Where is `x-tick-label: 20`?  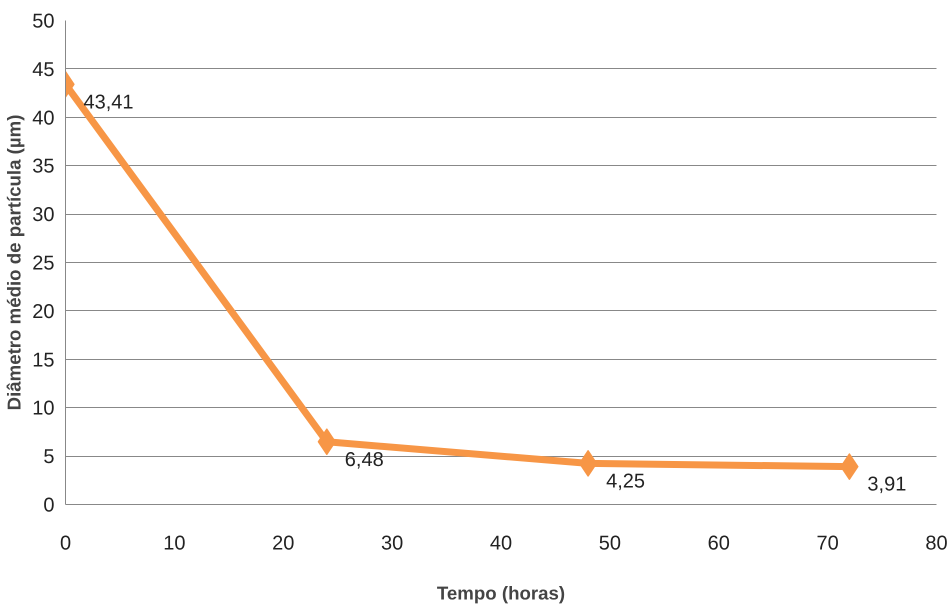
x-tick-label: 20 is located at coordinates (283, 543).